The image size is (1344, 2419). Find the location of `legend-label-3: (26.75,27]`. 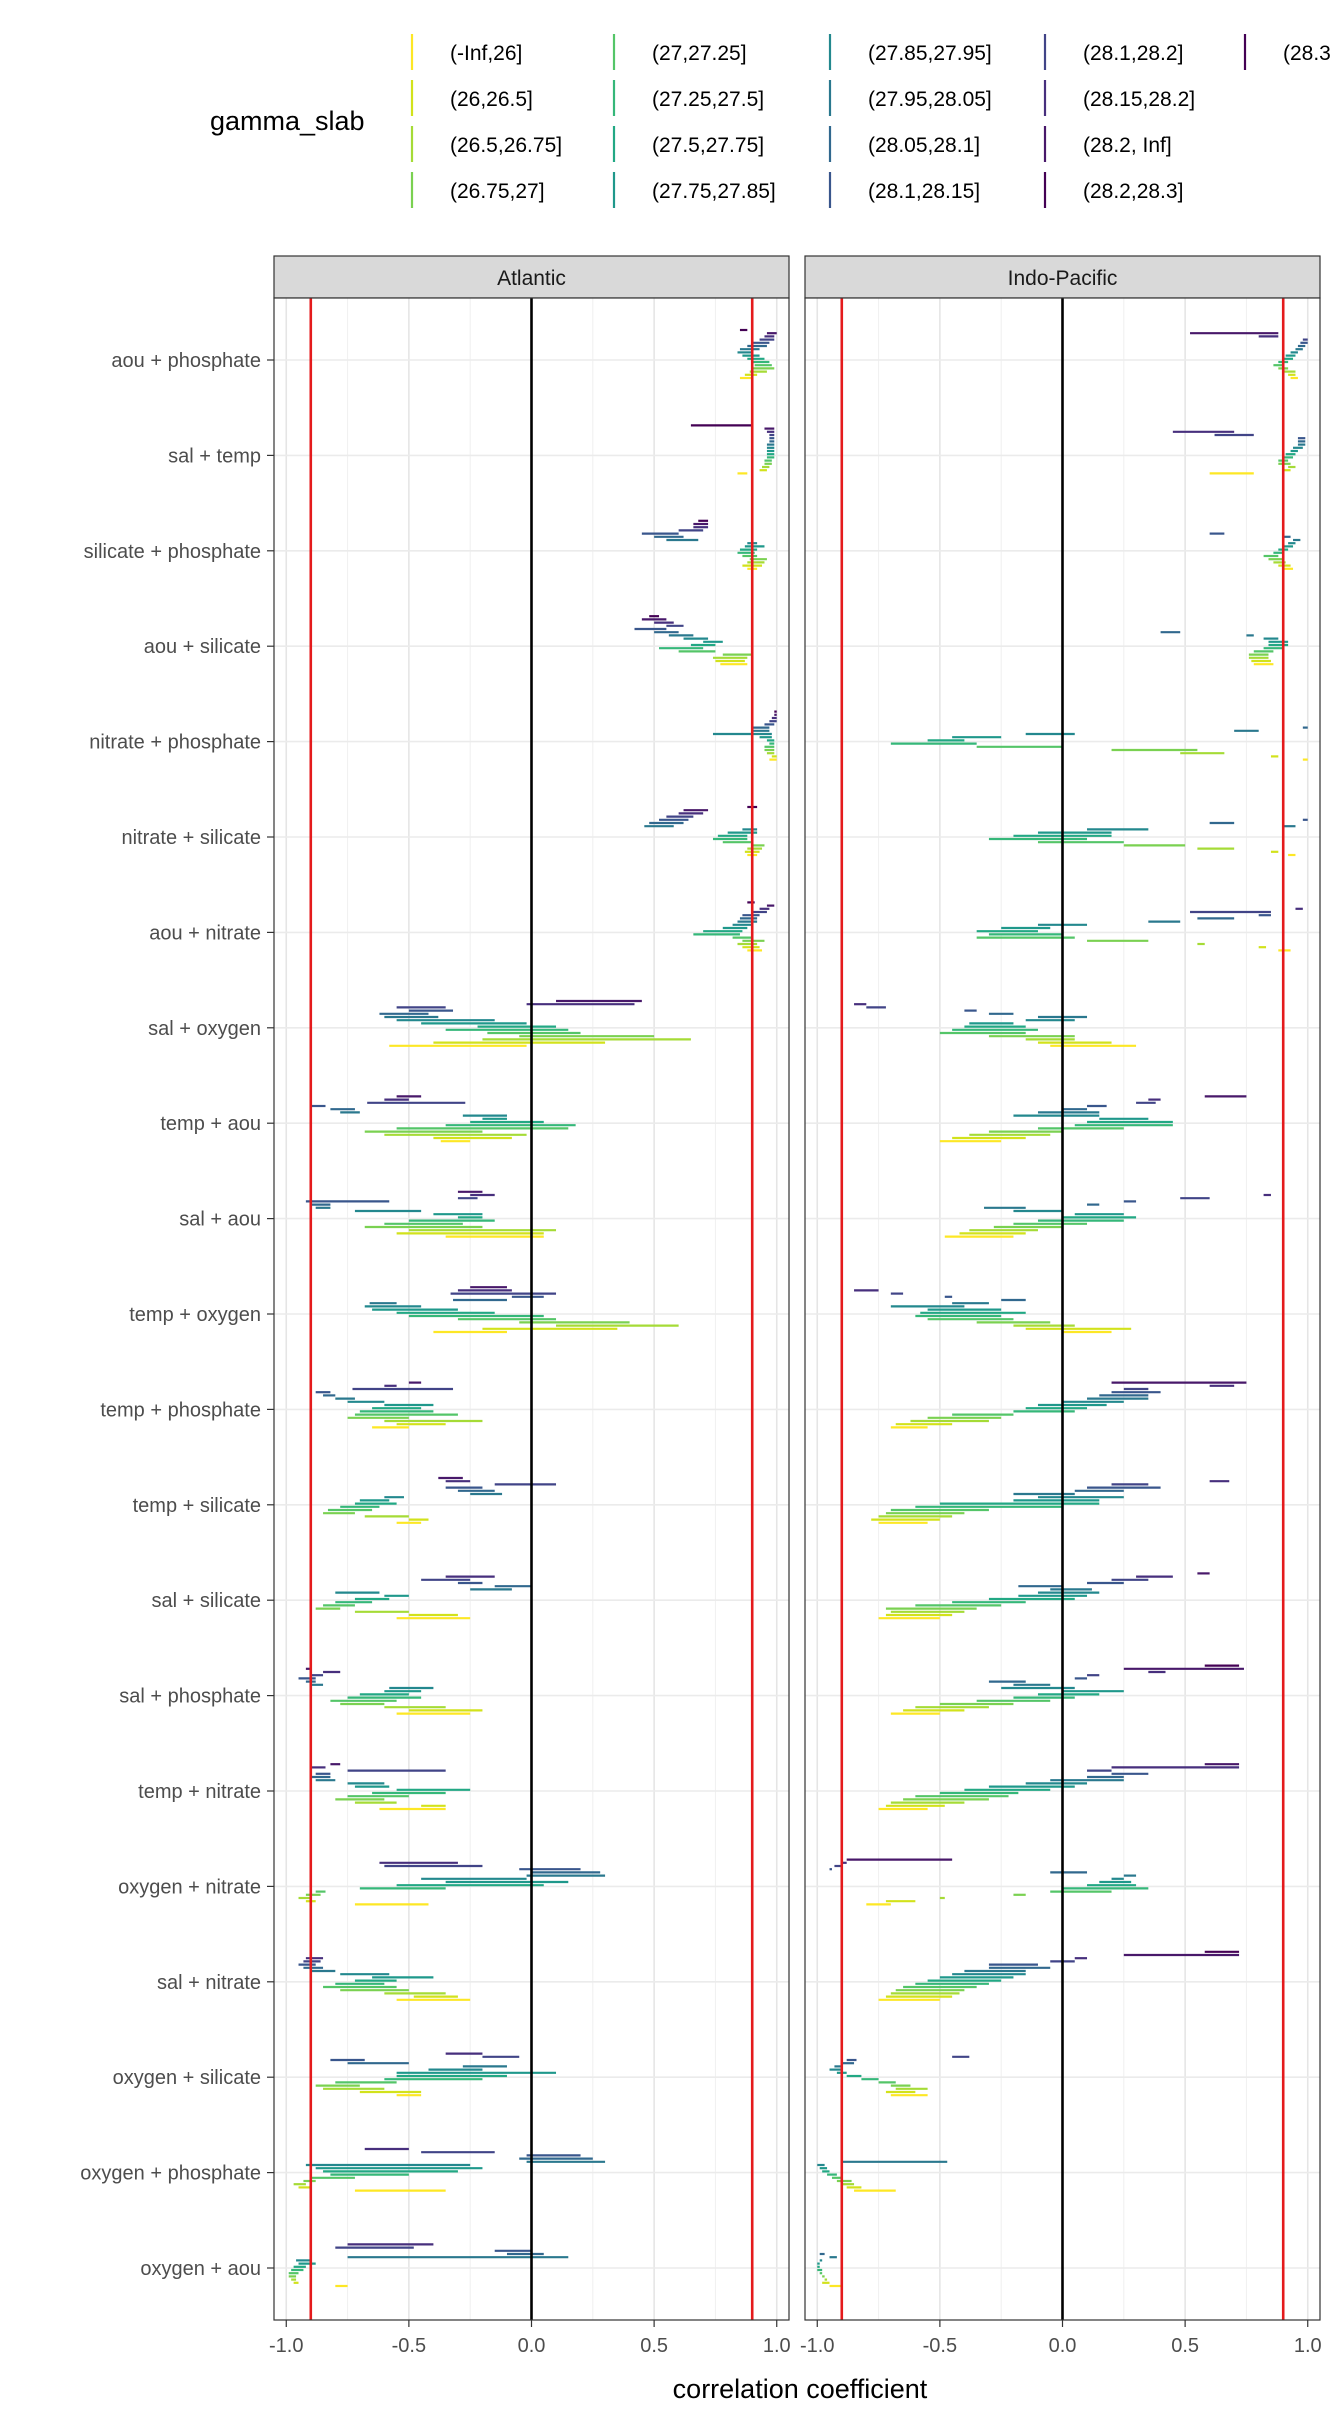

legend-label-3: (26.75,27] is located at coordinates (497, 191).